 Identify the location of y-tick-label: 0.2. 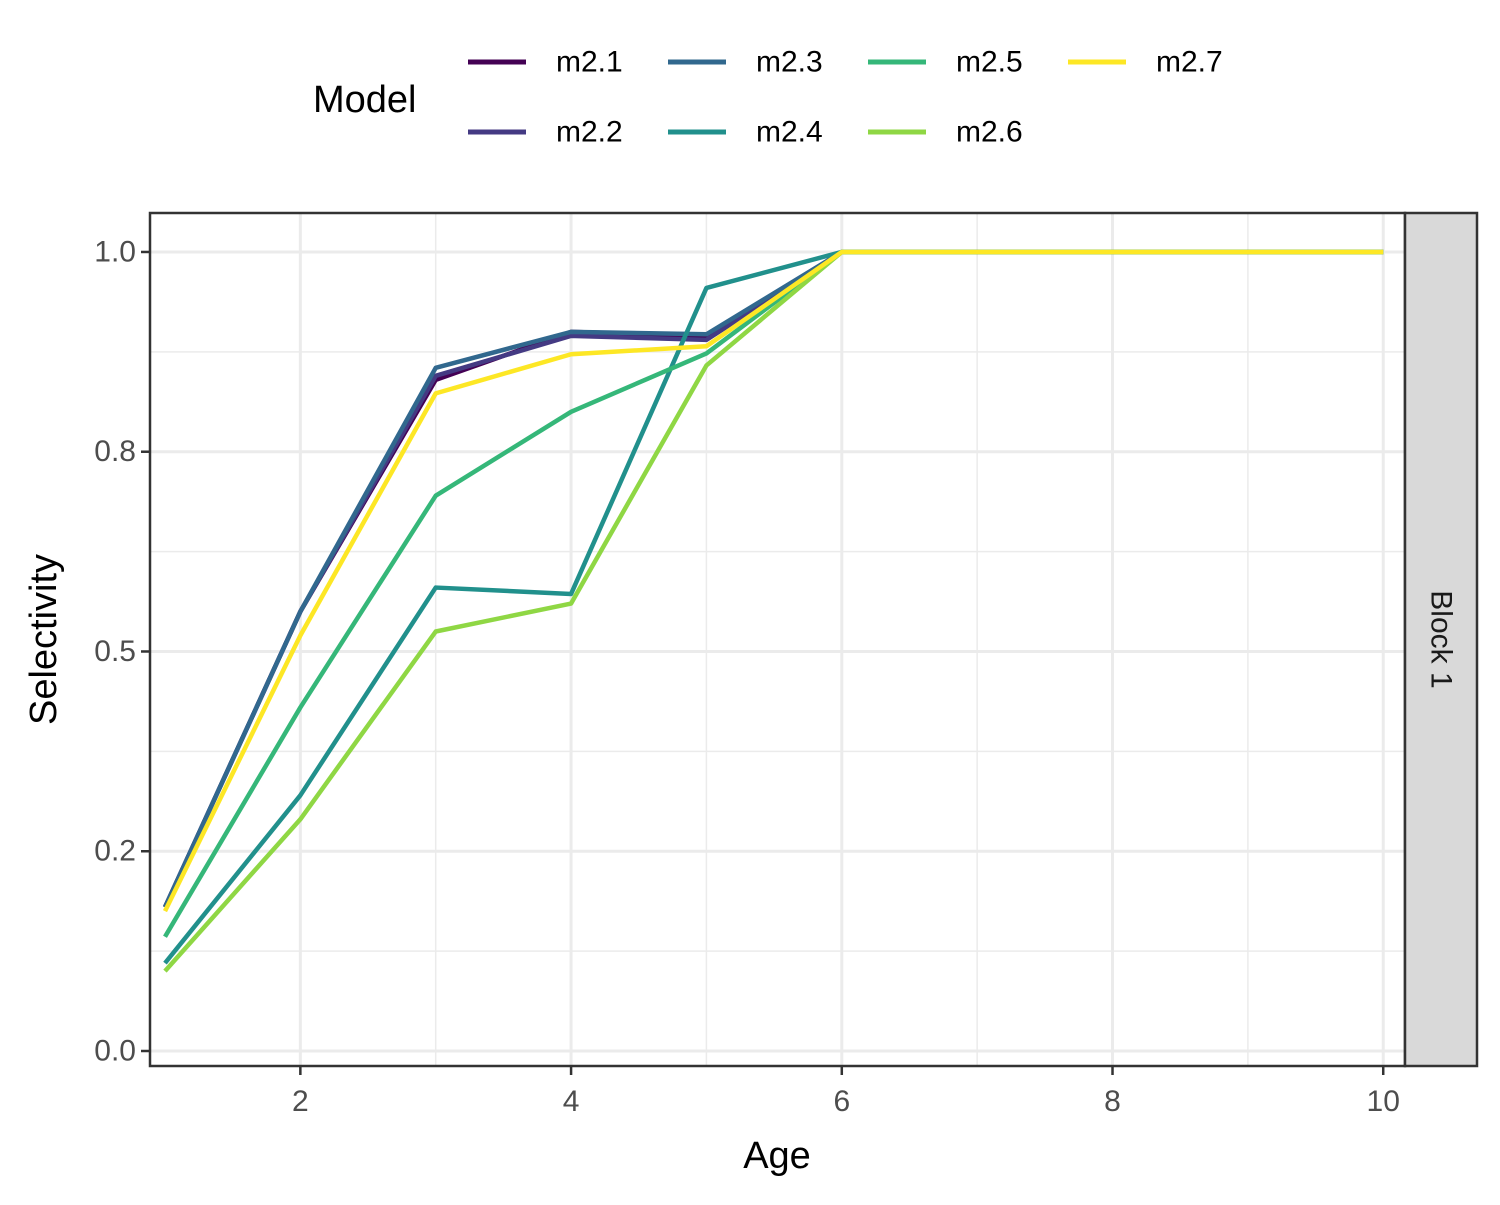
(115, 851).